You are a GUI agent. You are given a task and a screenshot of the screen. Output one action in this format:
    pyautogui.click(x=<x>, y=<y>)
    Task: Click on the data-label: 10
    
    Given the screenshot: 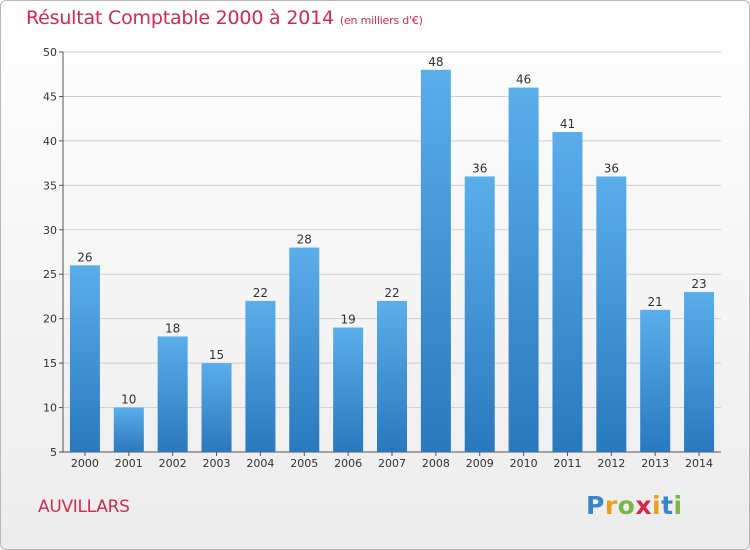 What is the action you would take?
    pyautogui.click(x=128, y=400)
    